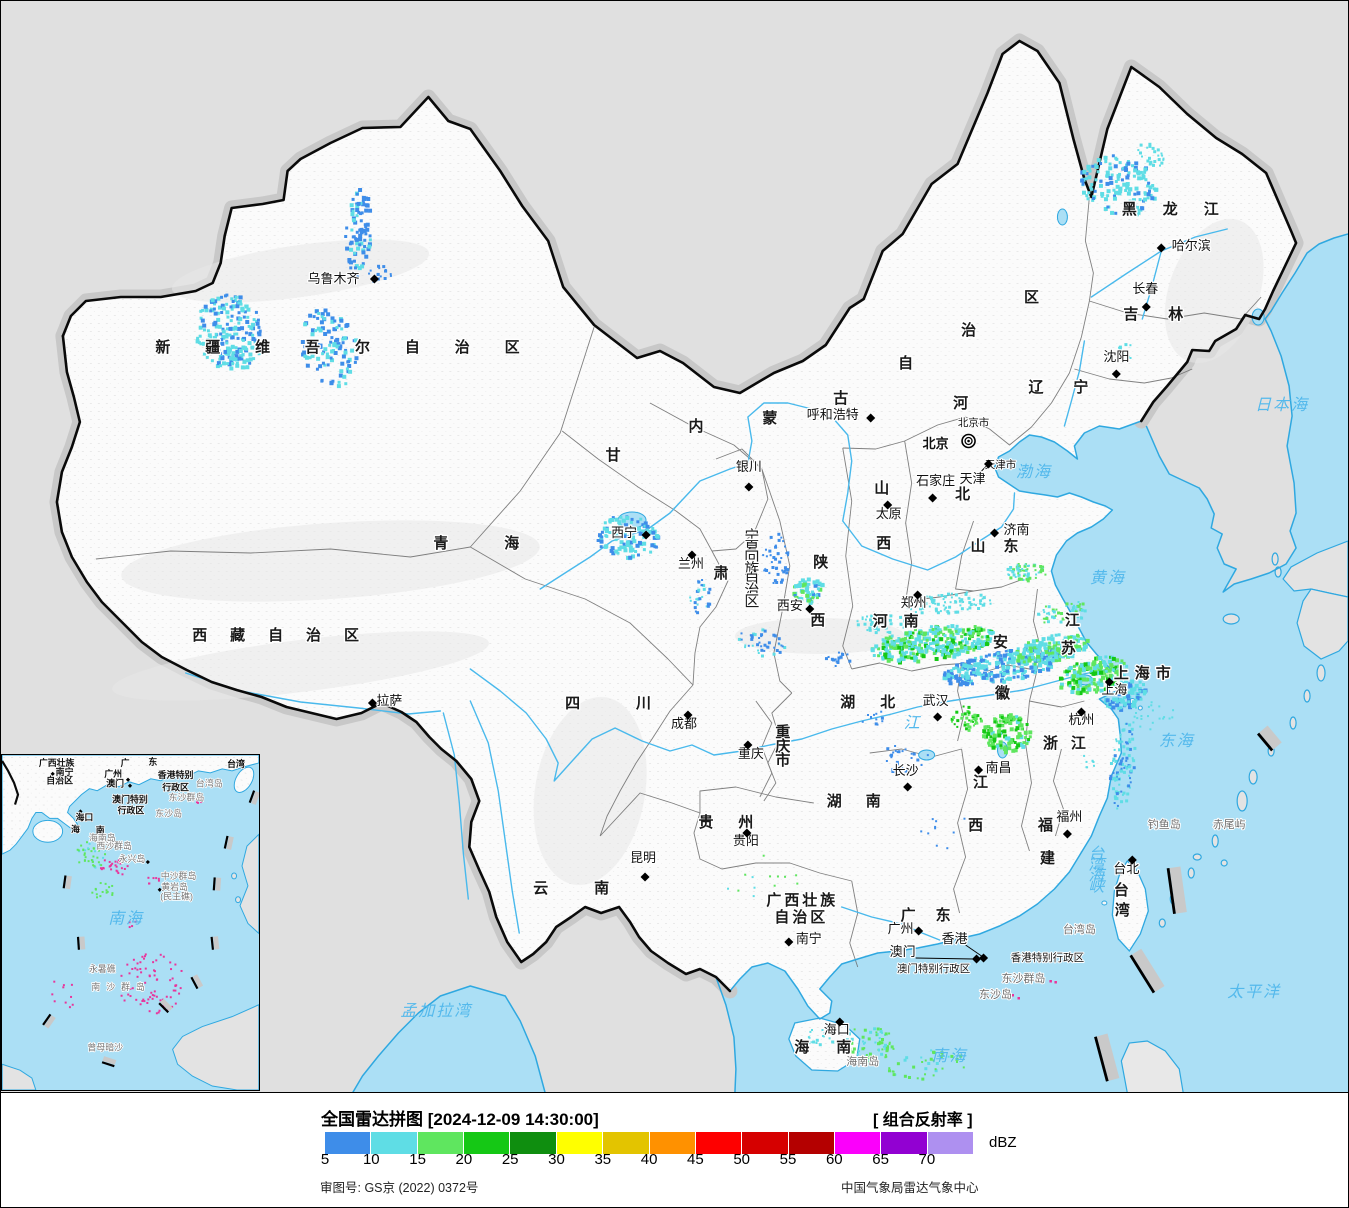 The height and width of the screenshot is (1208, 1349). I want to click on province-label: 徽, so click(1002, 693).